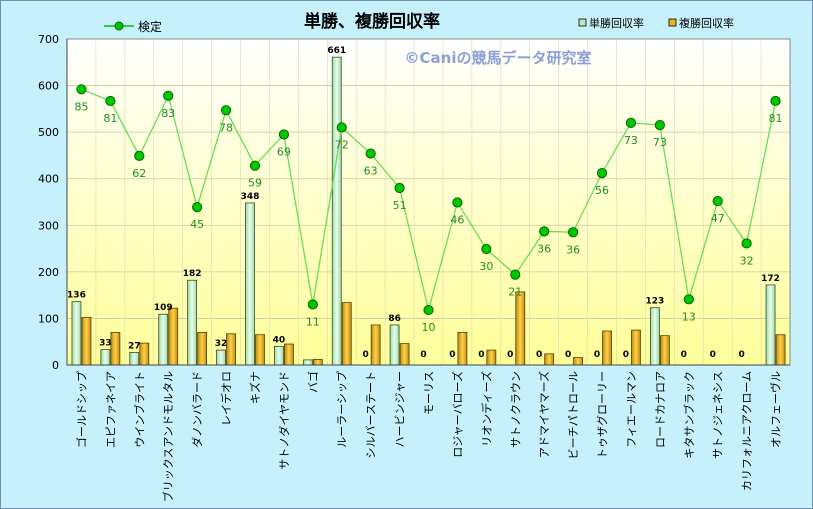  What do you see at coordinates (134, 346) in the screenshot?
I see `bar-win-label: 27` at bounding box center [134, 346].